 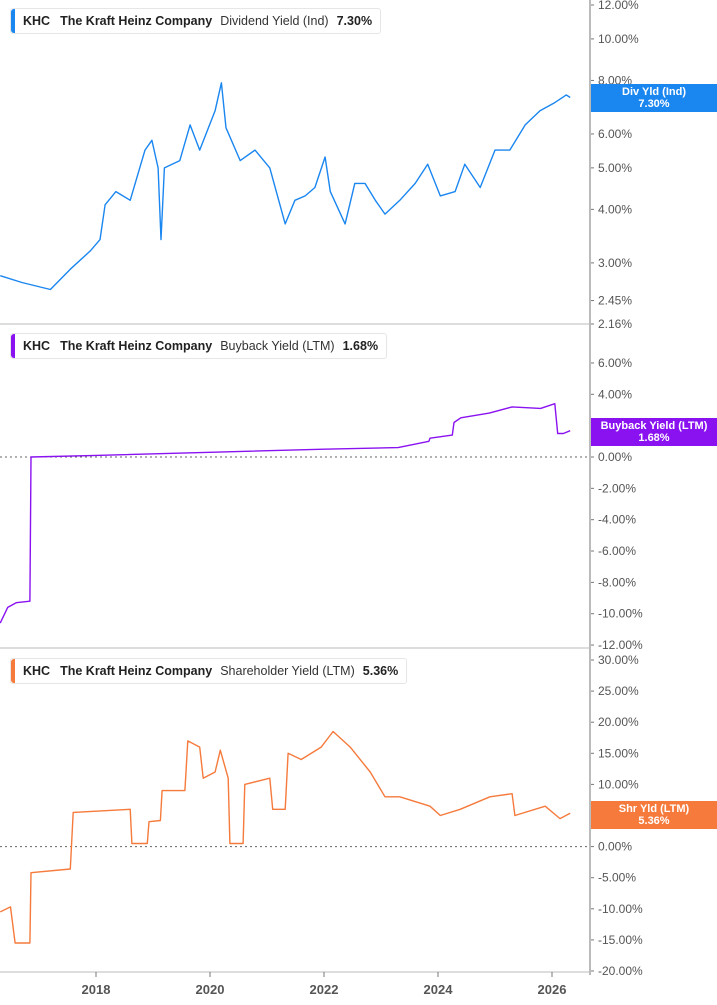 What do you see at coordinates (654, 809) in the screenshot?
I see `tag-label: Shr Yld (LTM)` at bounding box center [654, 809].